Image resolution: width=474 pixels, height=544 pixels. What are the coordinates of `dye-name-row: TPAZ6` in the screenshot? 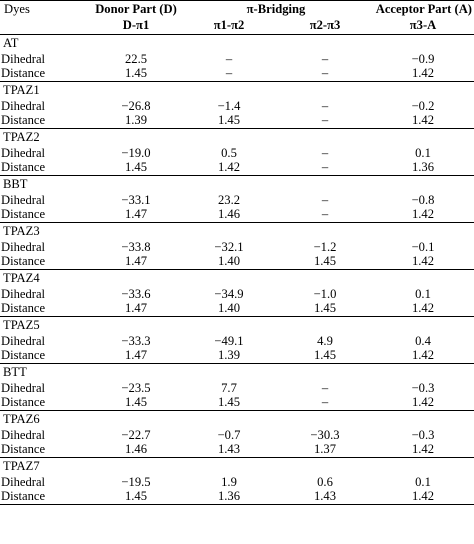 It's located at (237, 420).